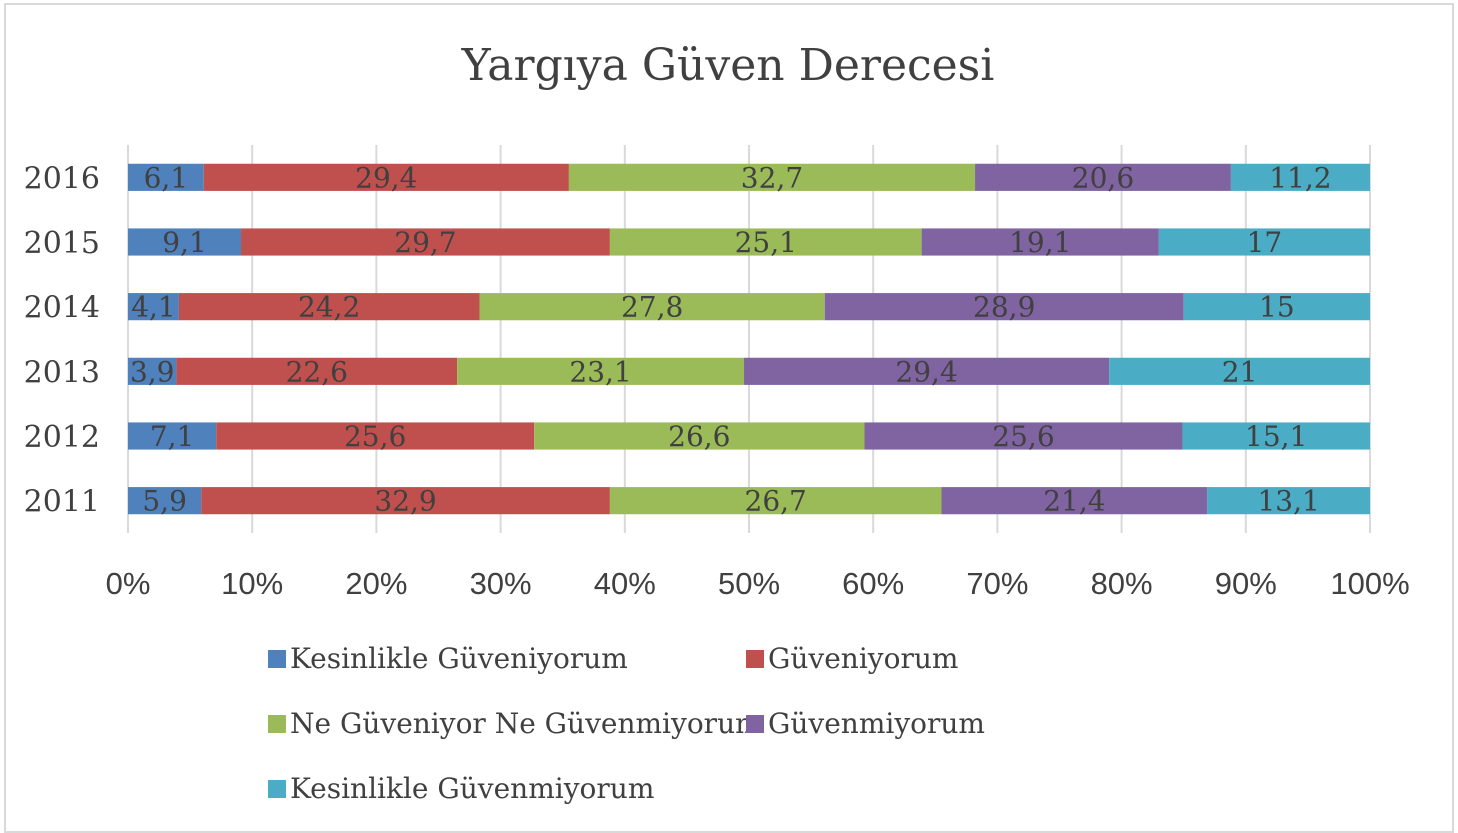 The image size is (1458, 833). What do you see at coordinates (1122, 583) in the screenshot?
I see `x-tick-label: 80%` at bounding box center [1122, 583].